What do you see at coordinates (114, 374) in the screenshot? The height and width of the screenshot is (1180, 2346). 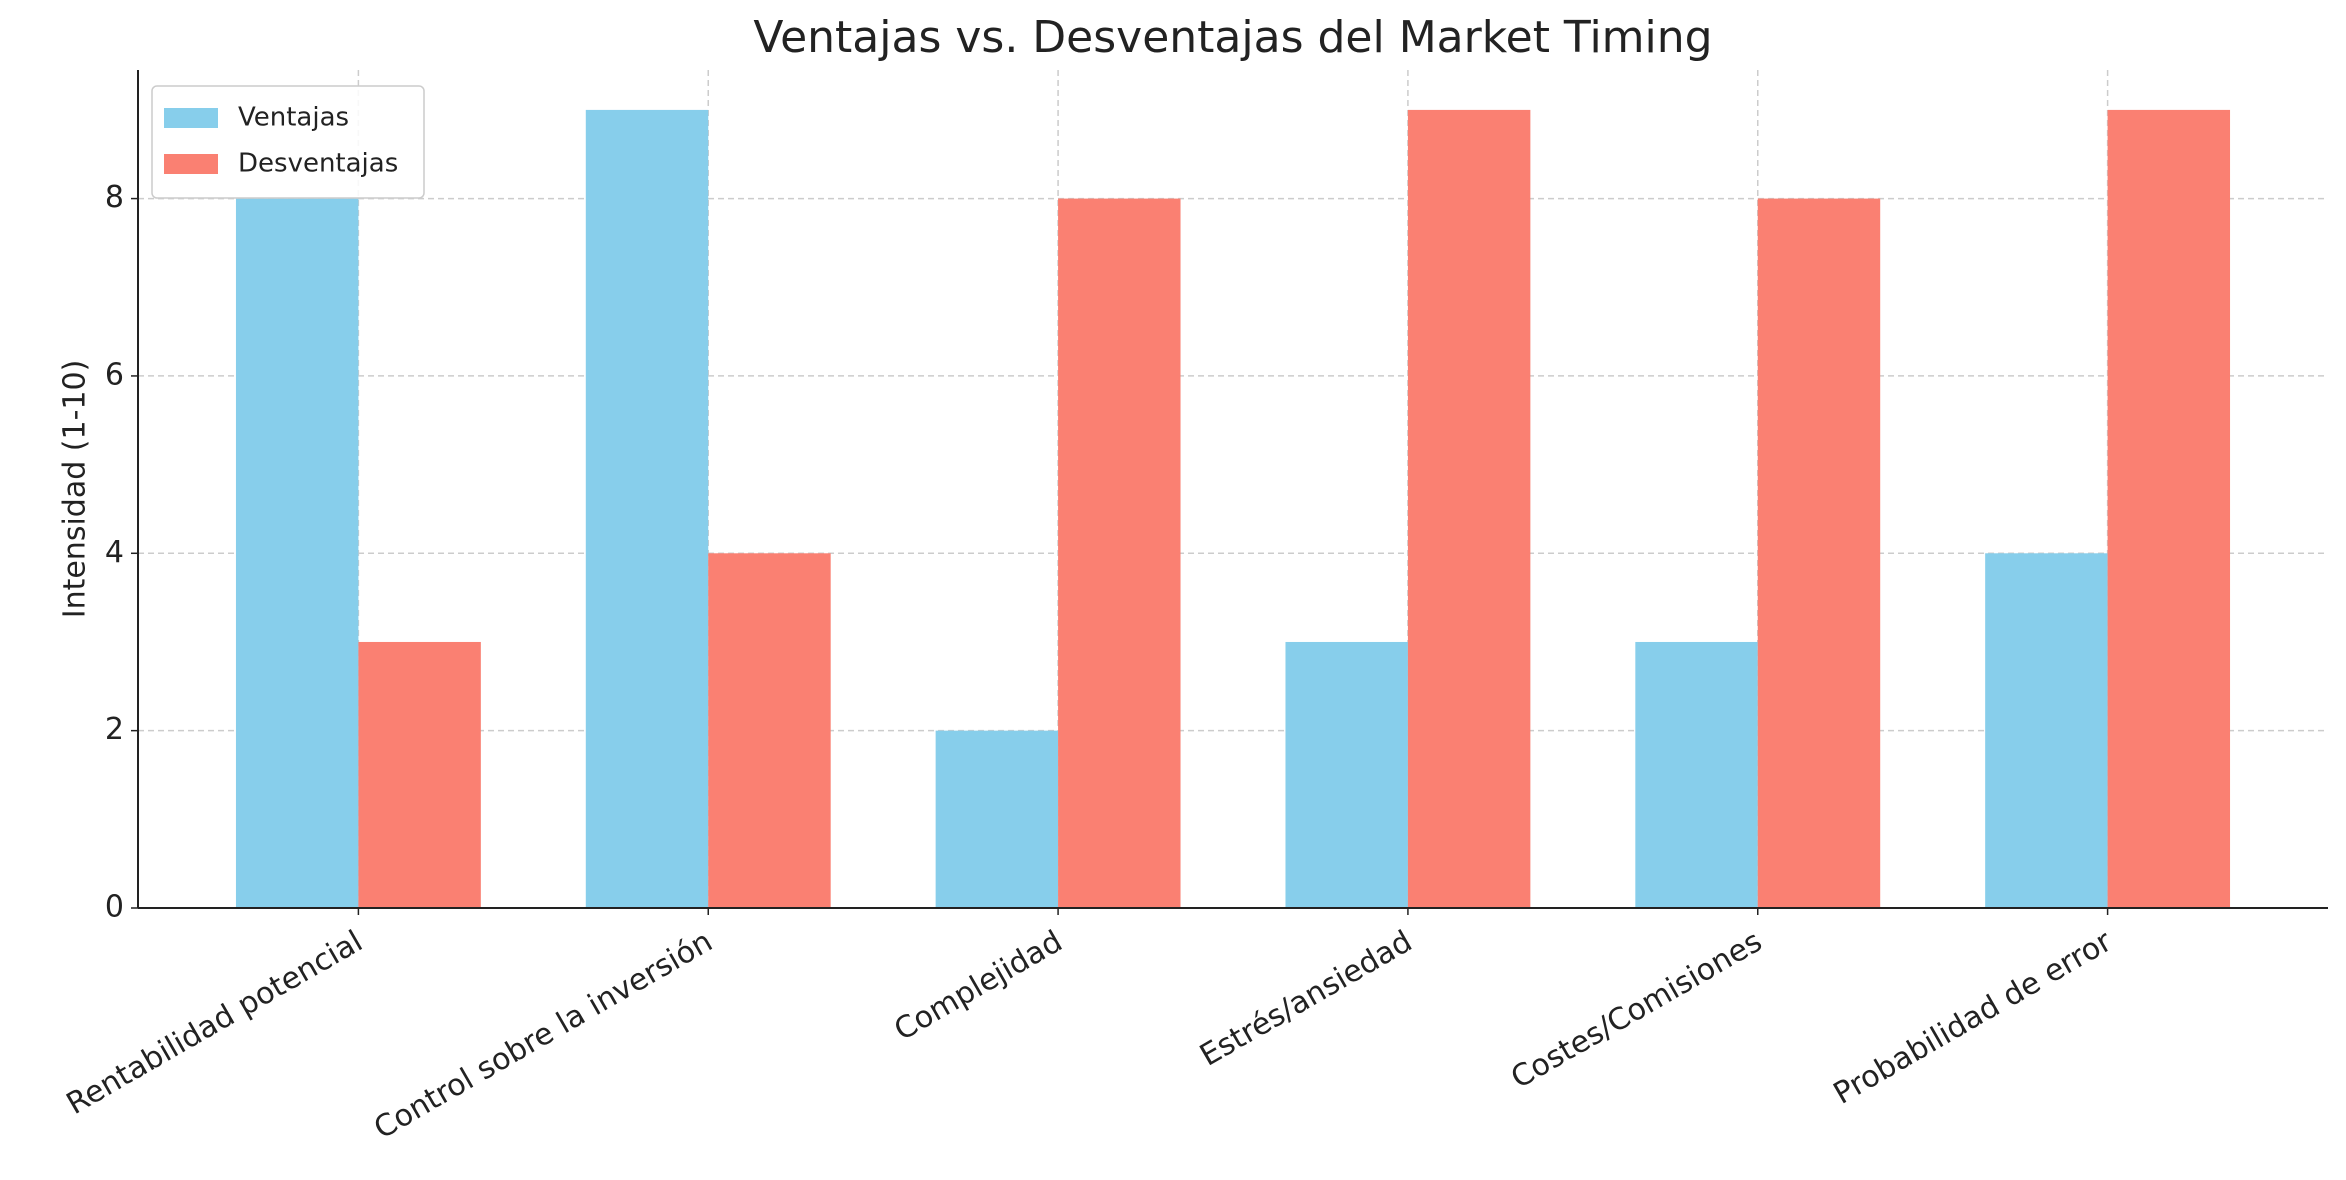 I see `y-tick-label: 6` at bounding box center [114, 374].